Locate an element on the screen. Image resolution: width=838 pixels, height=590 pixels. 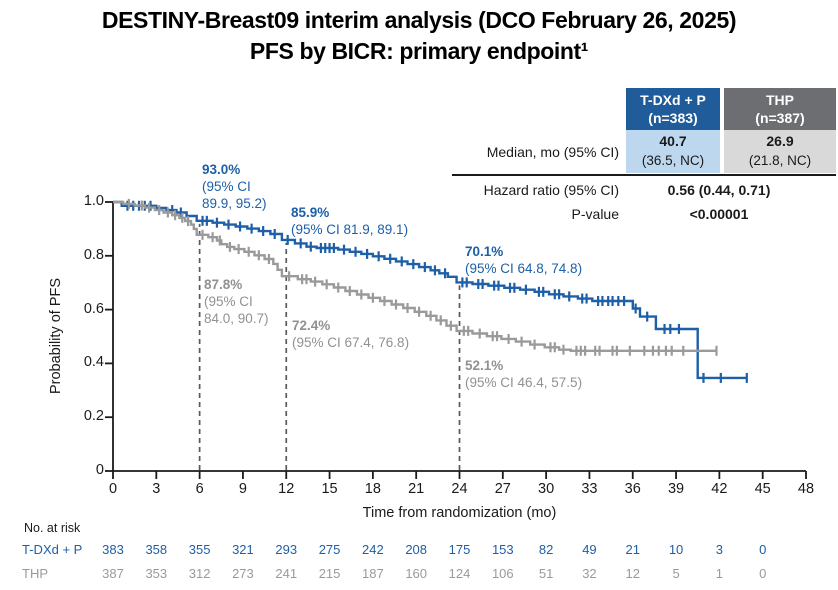
y-tick-label: 0.4 is located at coordinates (93, 362).